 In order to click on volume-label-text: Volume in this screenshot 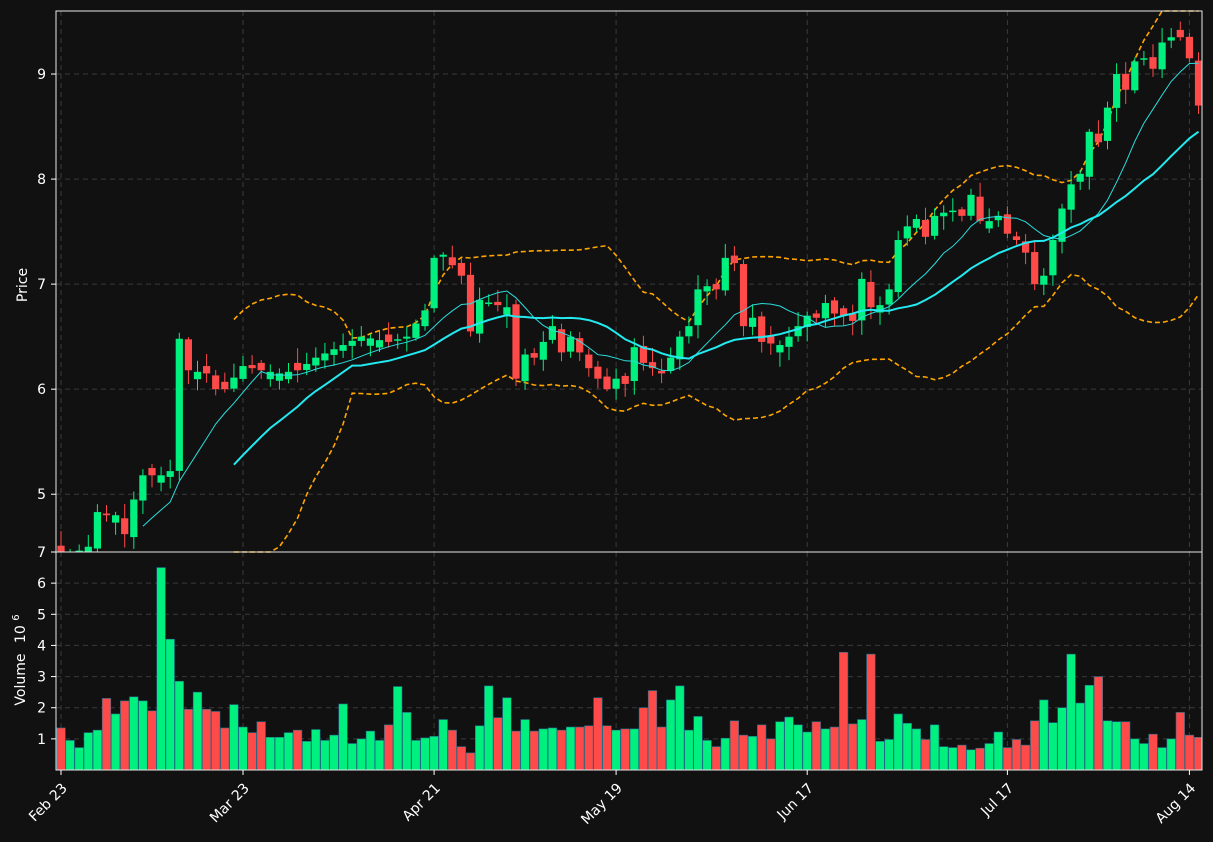, I will do `click(21, 680)`.